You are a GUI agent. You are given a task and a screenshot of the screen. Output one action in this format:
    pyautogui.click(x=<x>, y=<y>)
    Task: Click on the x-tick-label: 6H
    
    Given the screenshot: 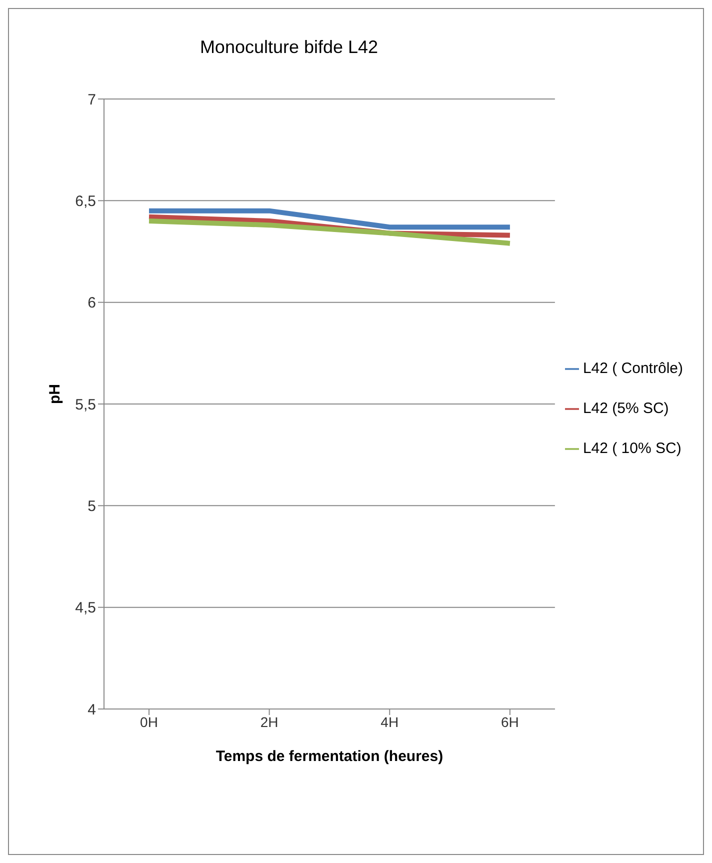 What is the action you would take?
    pyautogui.click(x=509, y=722)
    